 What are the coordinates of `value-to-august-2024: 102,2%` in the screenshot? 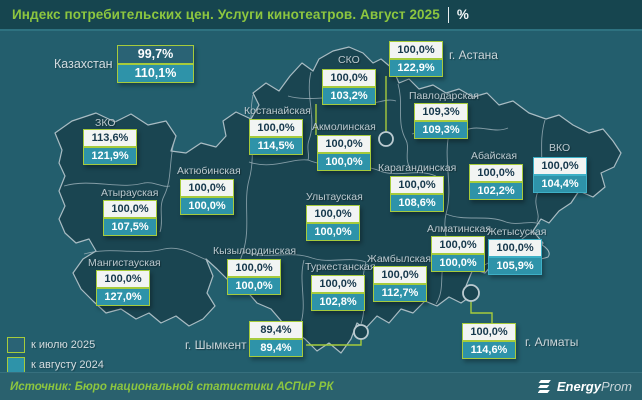 It's located at (496, 190).